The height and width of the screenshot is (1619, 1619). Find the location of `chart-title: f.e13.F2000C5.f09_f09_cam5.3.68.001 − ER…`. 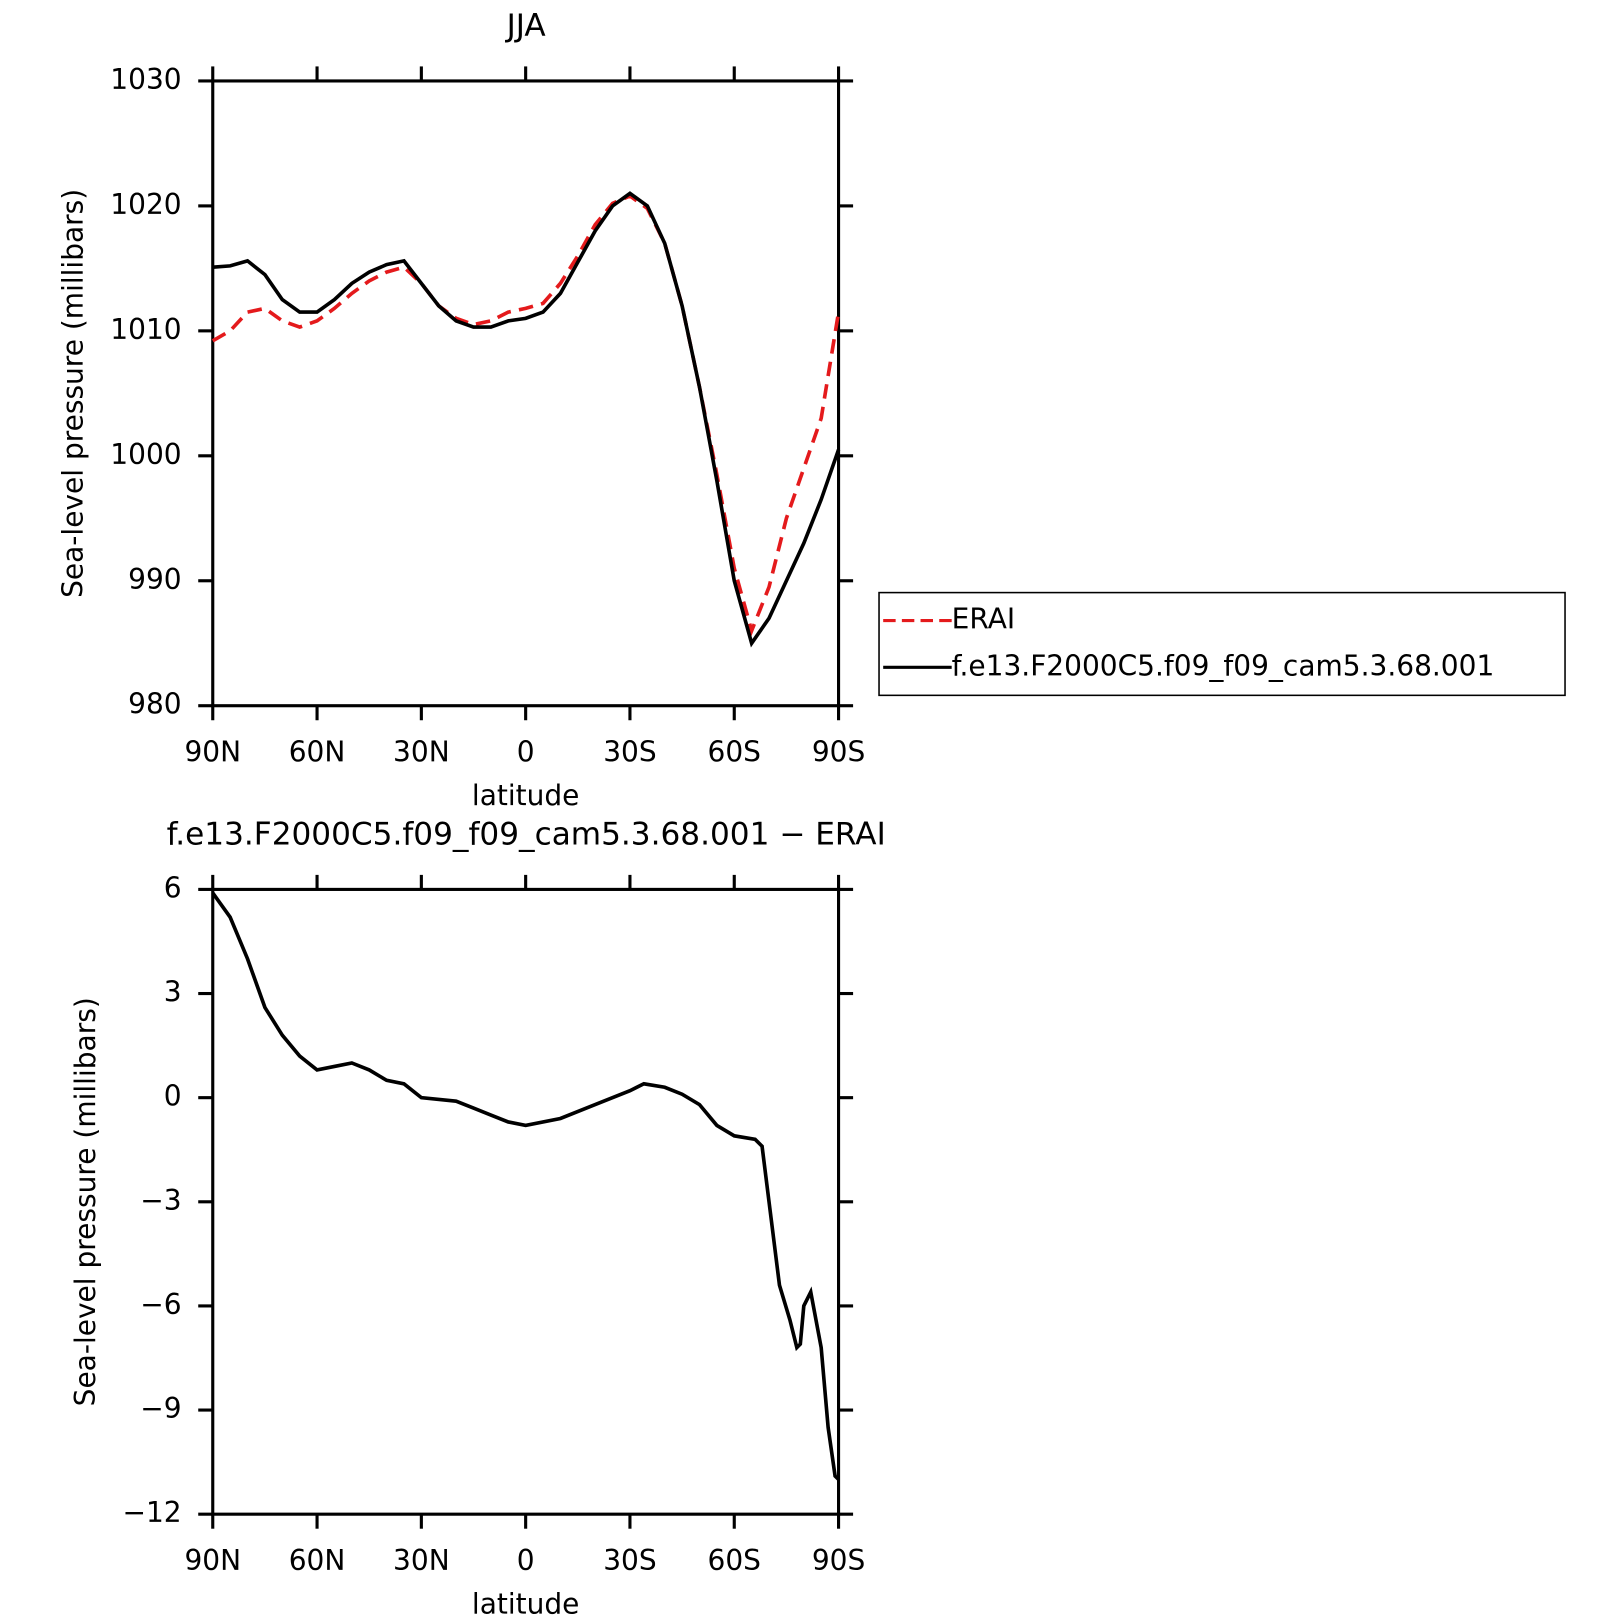

chart-title: f.e13.F2000C5.f09_f09_cam5.3.68.001 − ER… is located at coordinates (526, 834).